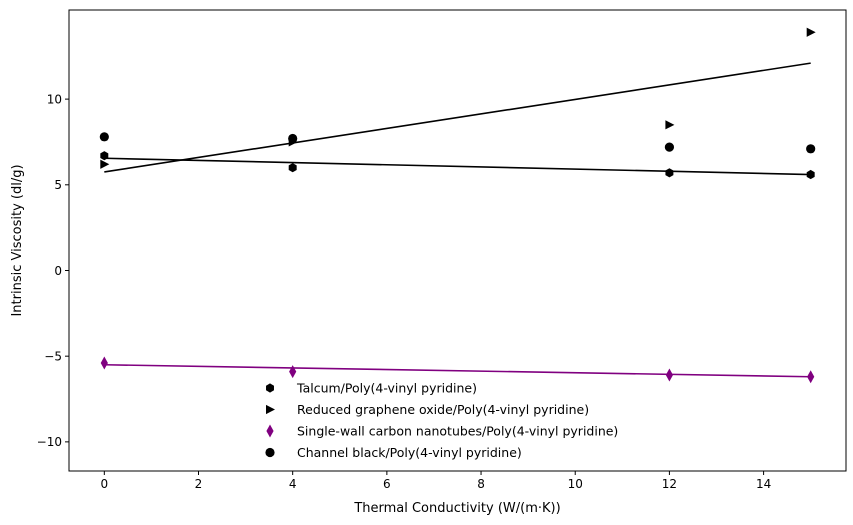 The width and height of the screenshot is (853, 525). I want to click on legend-label-1: Talcum/Poly(4-vinyl pyridine), so click(386, 388).